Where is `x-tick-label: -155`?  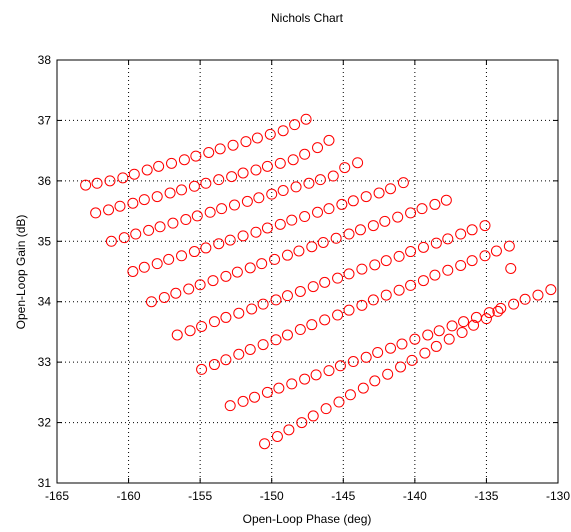
x-tick-label: -155 is located at coordinates (200, 496).